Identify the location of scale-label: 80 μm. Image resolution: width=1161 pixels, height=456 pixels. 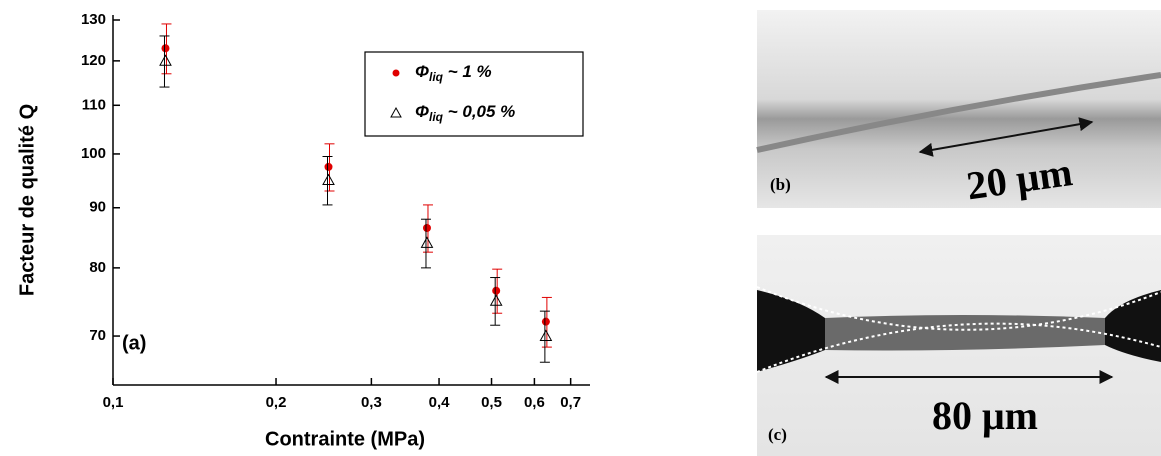
(985, 415).